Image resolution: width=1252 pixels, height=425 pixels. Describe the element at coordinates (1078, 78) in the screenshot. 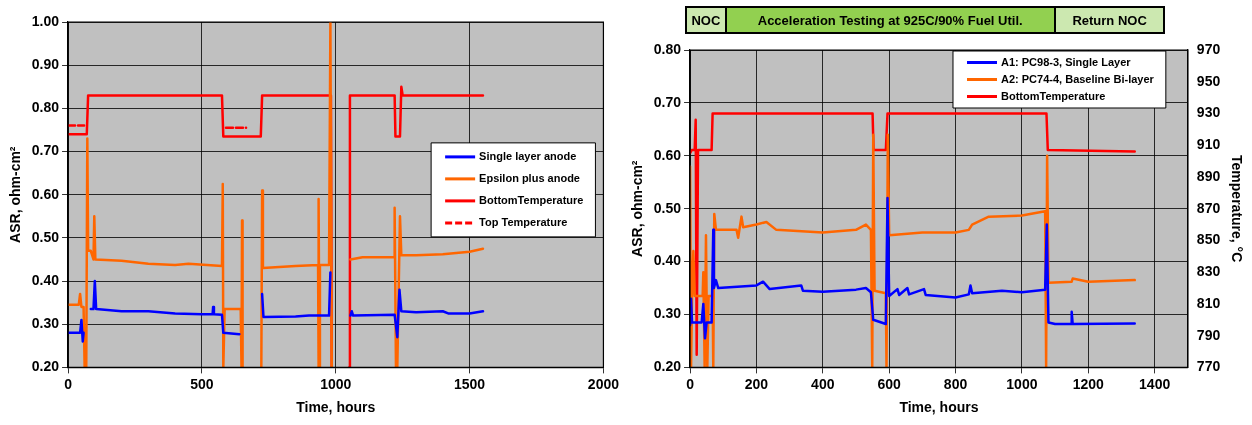

I see `legend-label: A2: PC74-4, Baseline Bi-layer` at that location.